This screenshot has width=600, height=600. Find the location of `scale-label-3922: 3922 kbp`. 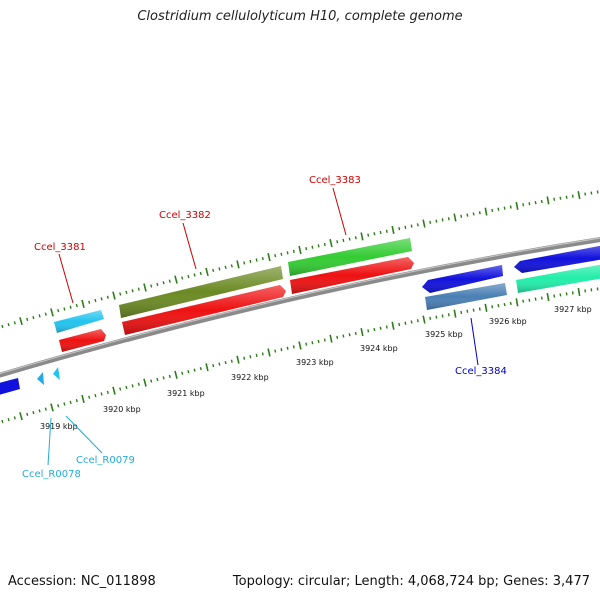

scale-label-3922: 3922 kbp is located at coordinates (250, 377).